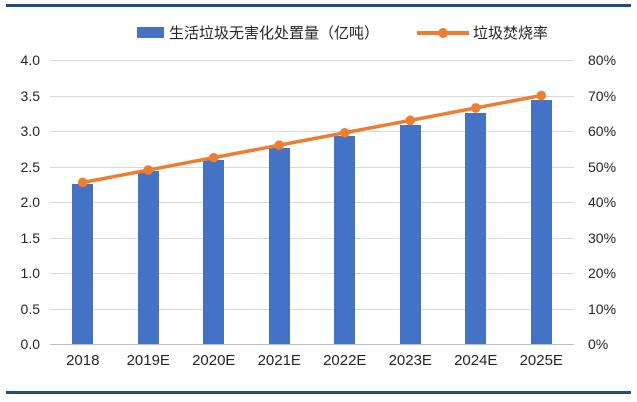 Image resolution: width=637 pixels, height=402 pixels. Describe the element at coordinates (602, 60) in the screenshot. I see `right-axis-tick-label: 80%` at that location.